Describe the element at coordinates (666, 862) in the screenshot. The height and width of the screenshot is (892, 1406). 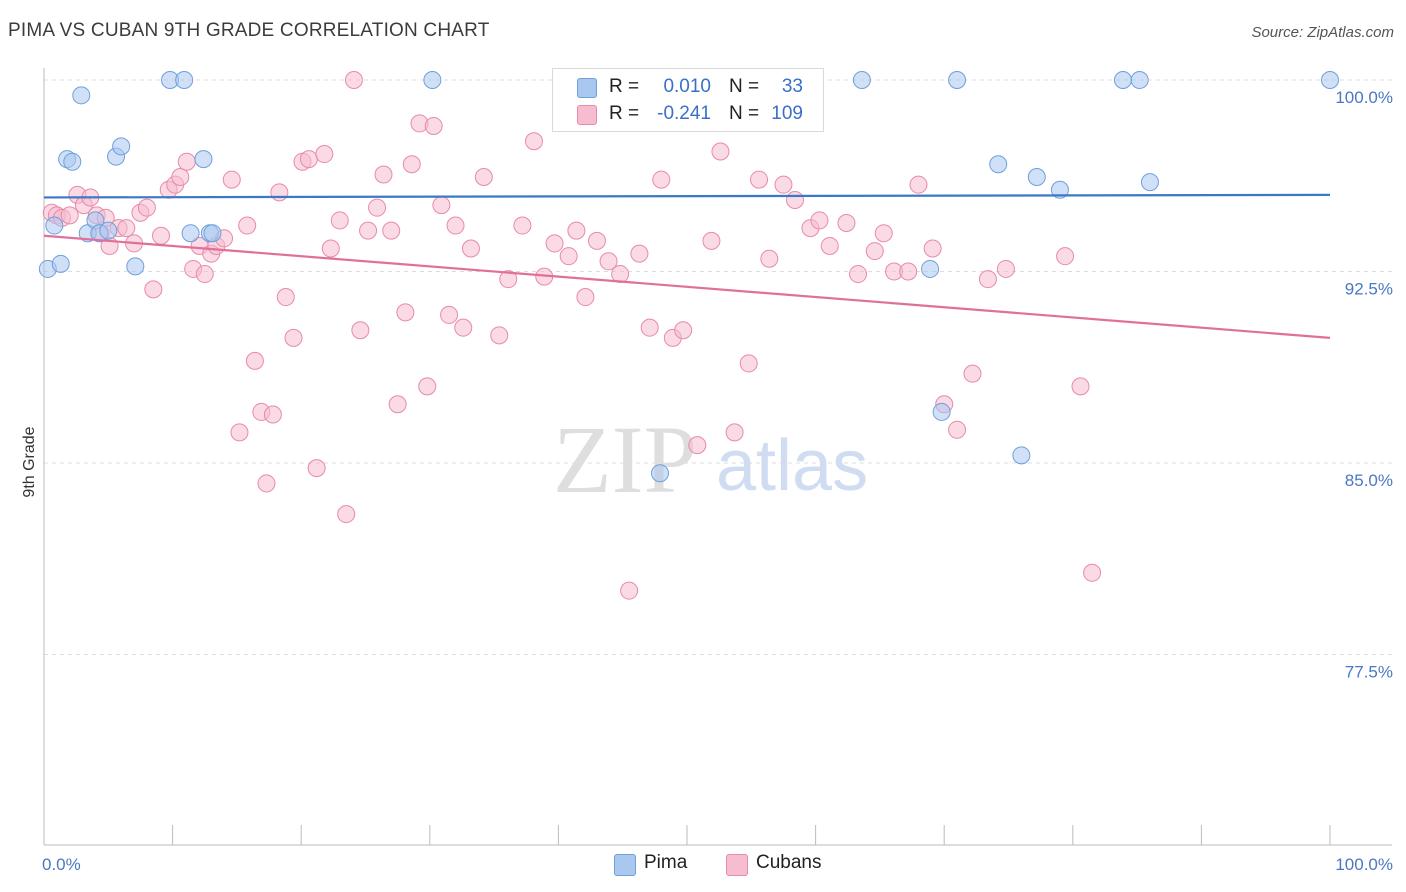
I see `series-label-pima: Pima` at that location.